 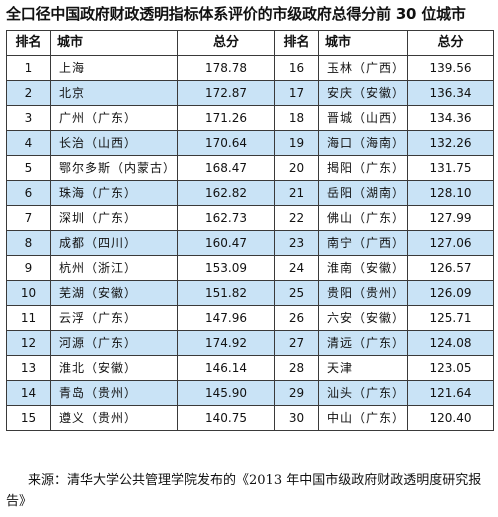 What do you see at coordinates (450, 268) in the screenshot?
I see `score-cell: 126.57` at bounding box center [450, 268].